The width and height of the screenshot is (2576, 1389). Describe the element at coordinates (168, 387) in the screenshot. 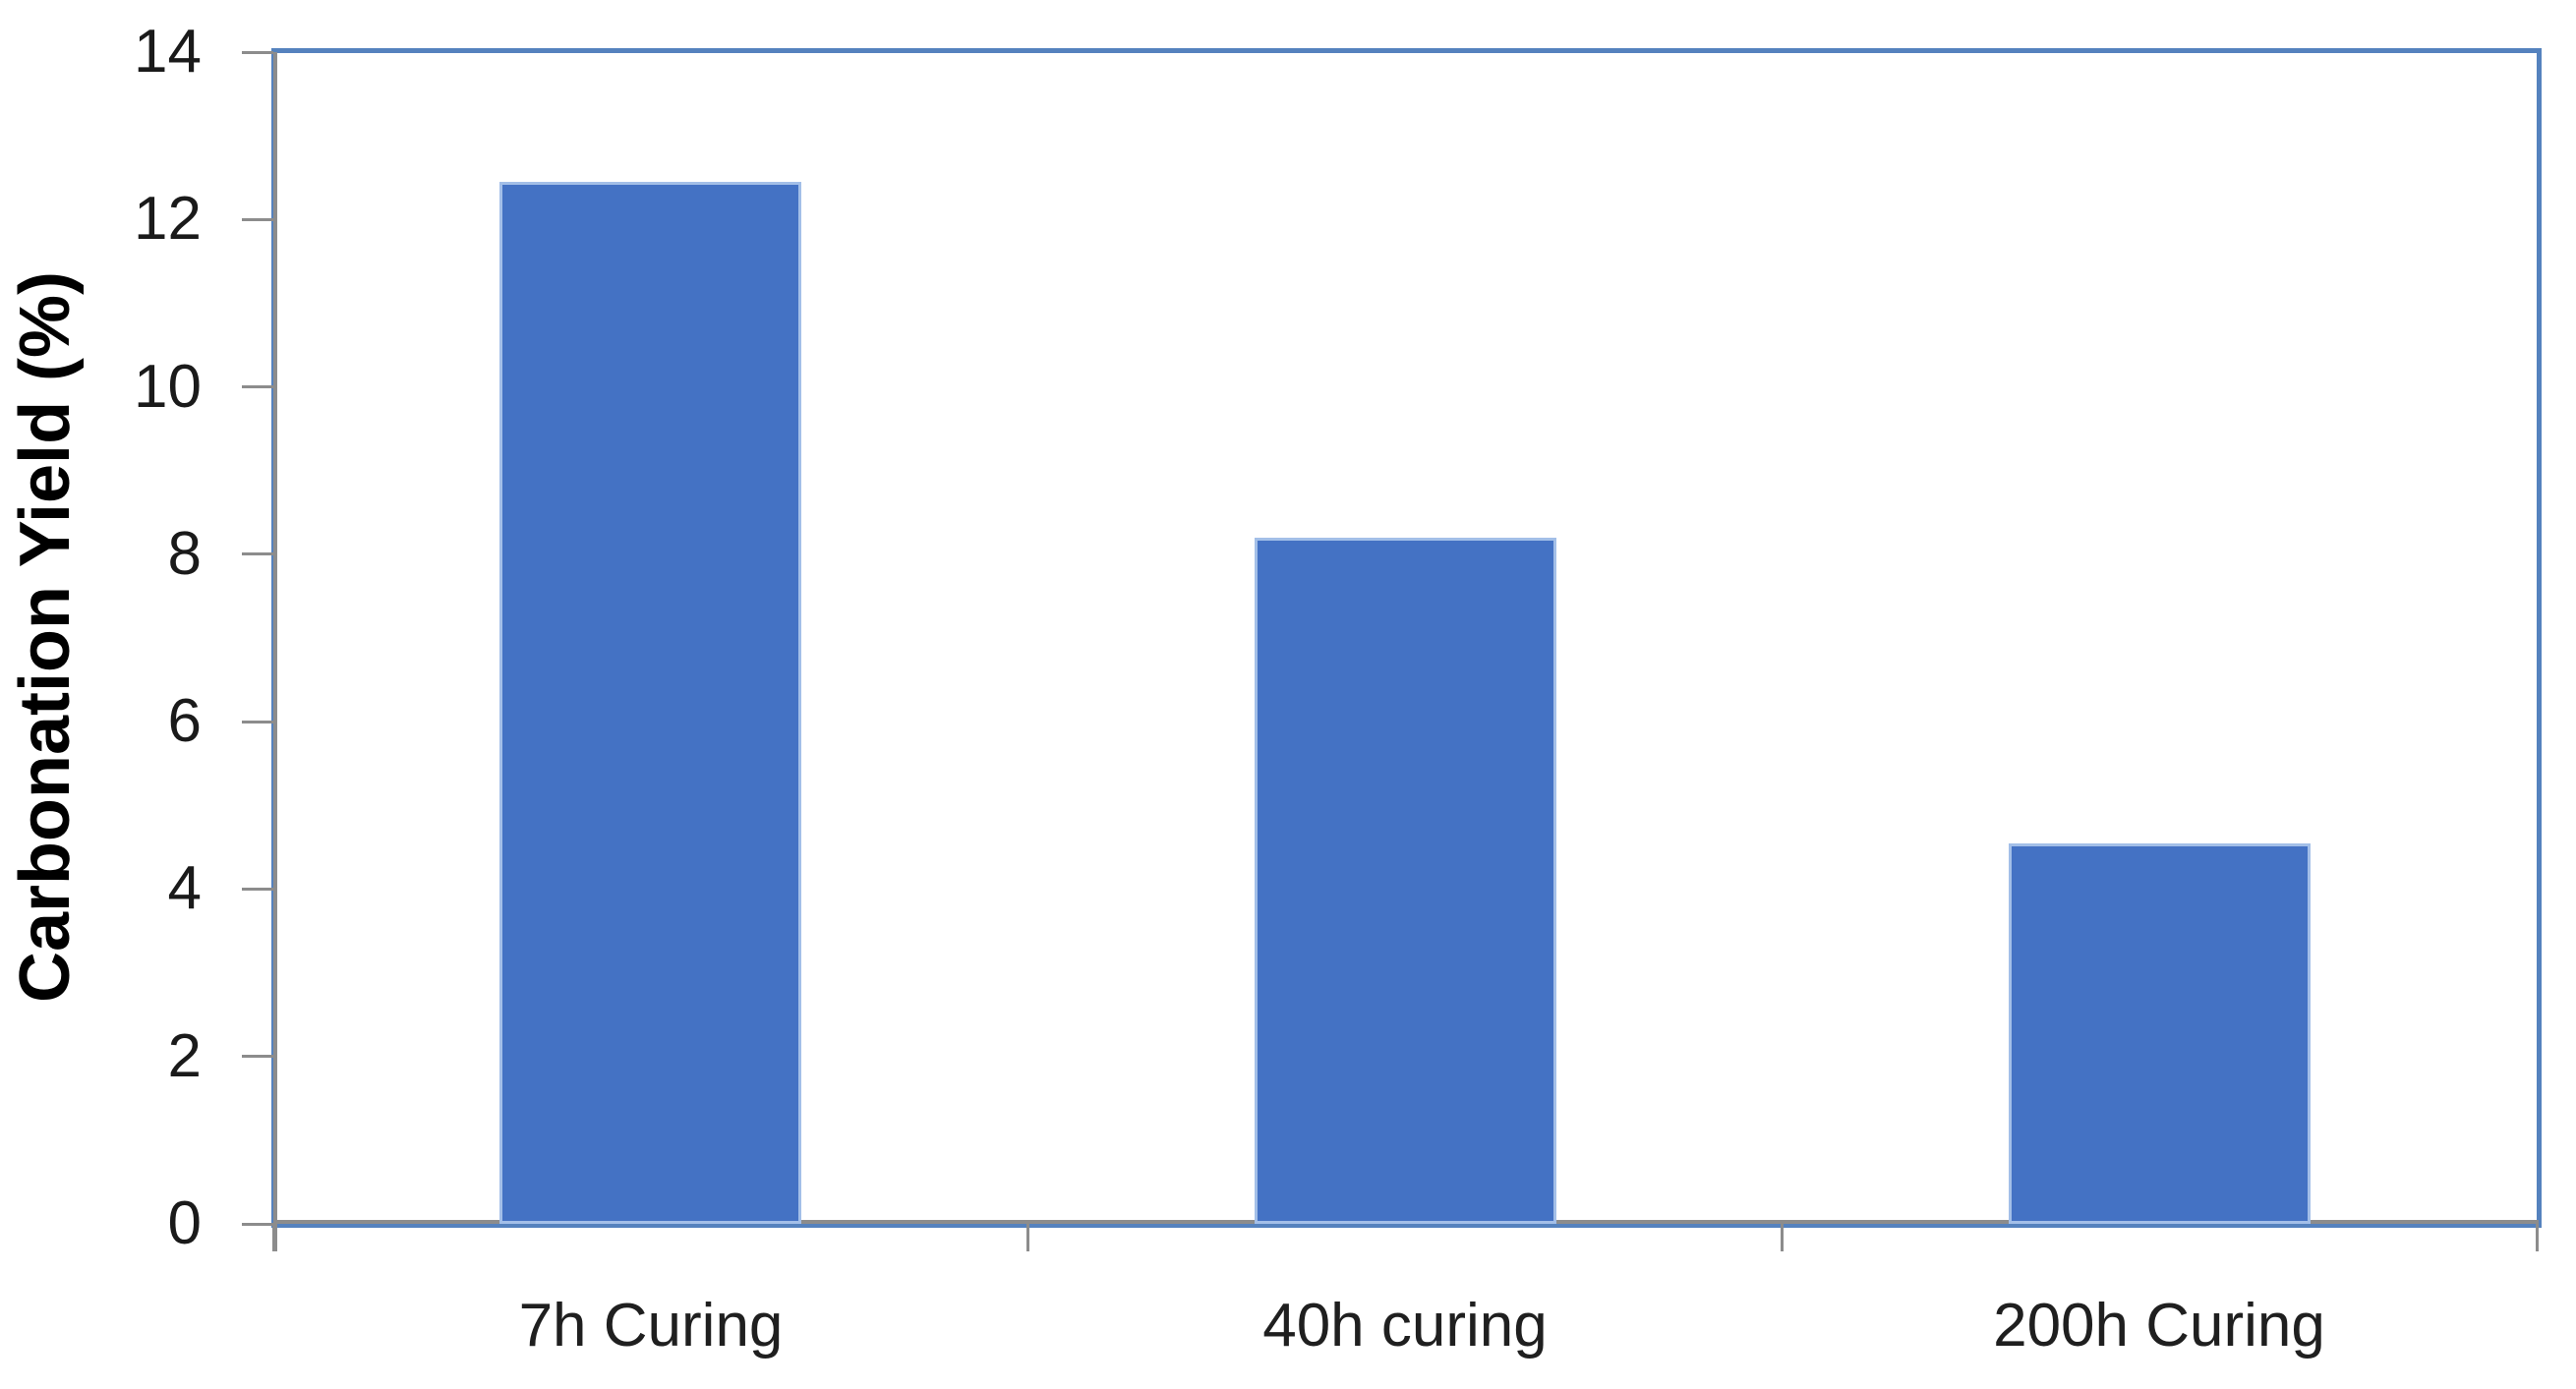

I see `y-tick-label: 10` at that location.